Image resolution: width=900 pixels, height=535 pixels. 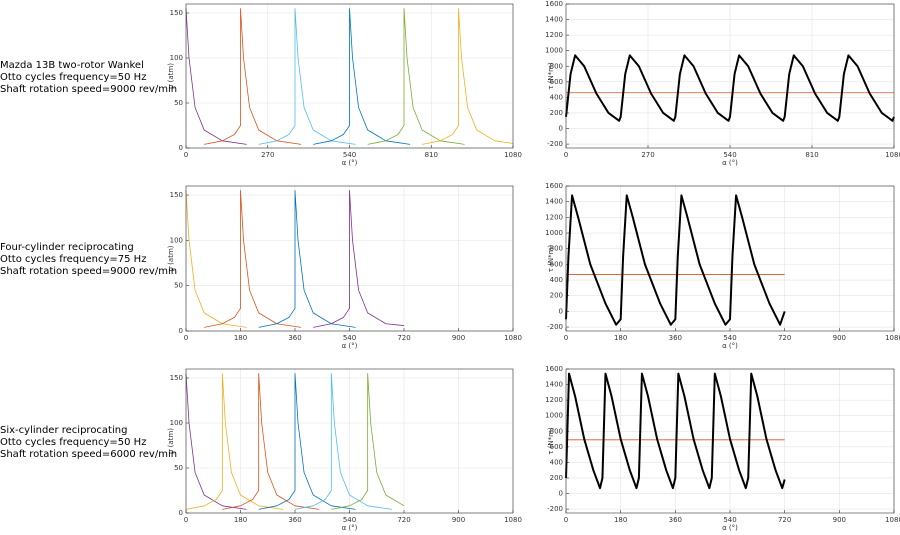 What do you see at coordinates (178, 103) in the screenshot?
I see `y-tick-label: 50` at bounding box center [178, 103].